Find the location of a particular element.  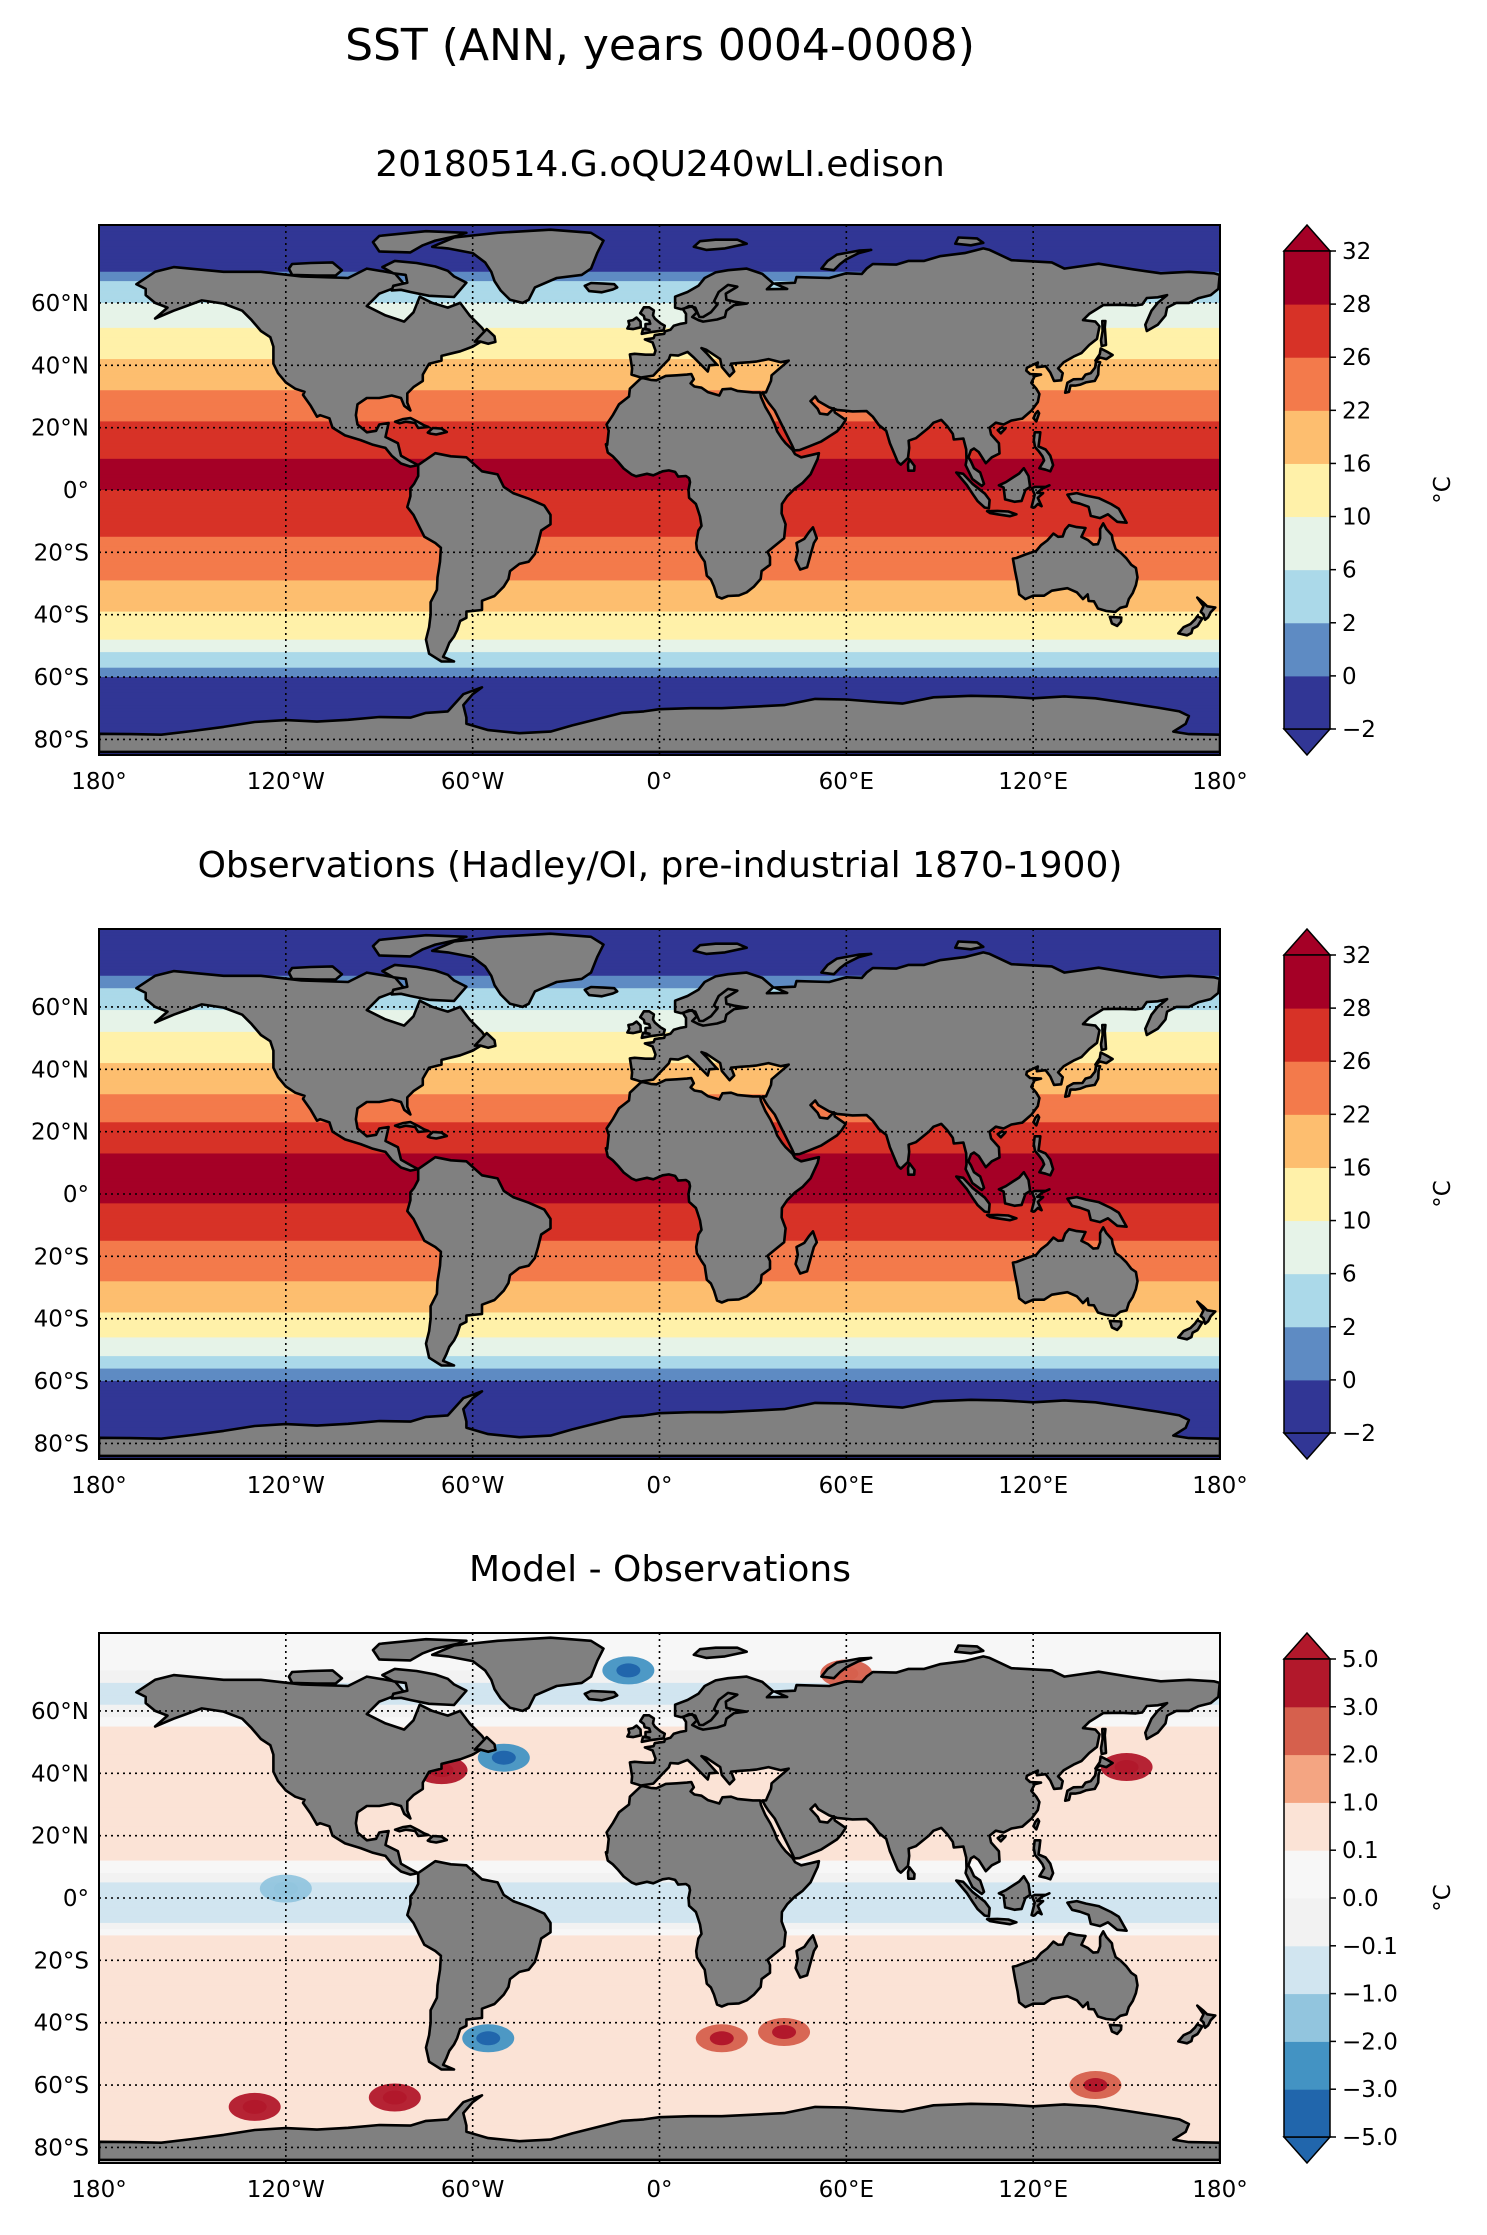

land-new-guinea is located at coordinates (1097, 1211).